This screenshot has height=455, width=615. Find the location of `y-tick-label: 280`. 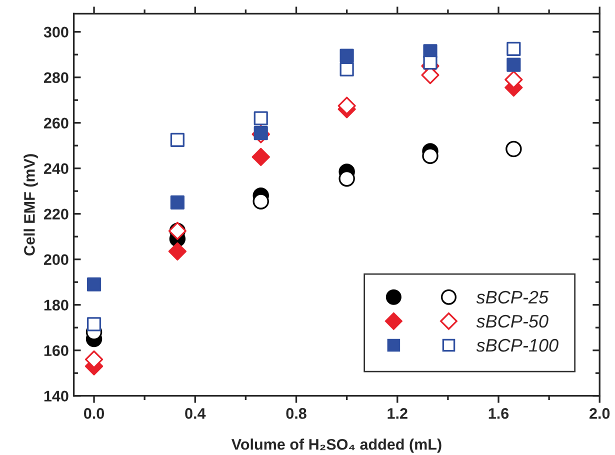

y-tick-label: 280 is located at coordinates (56, 78).